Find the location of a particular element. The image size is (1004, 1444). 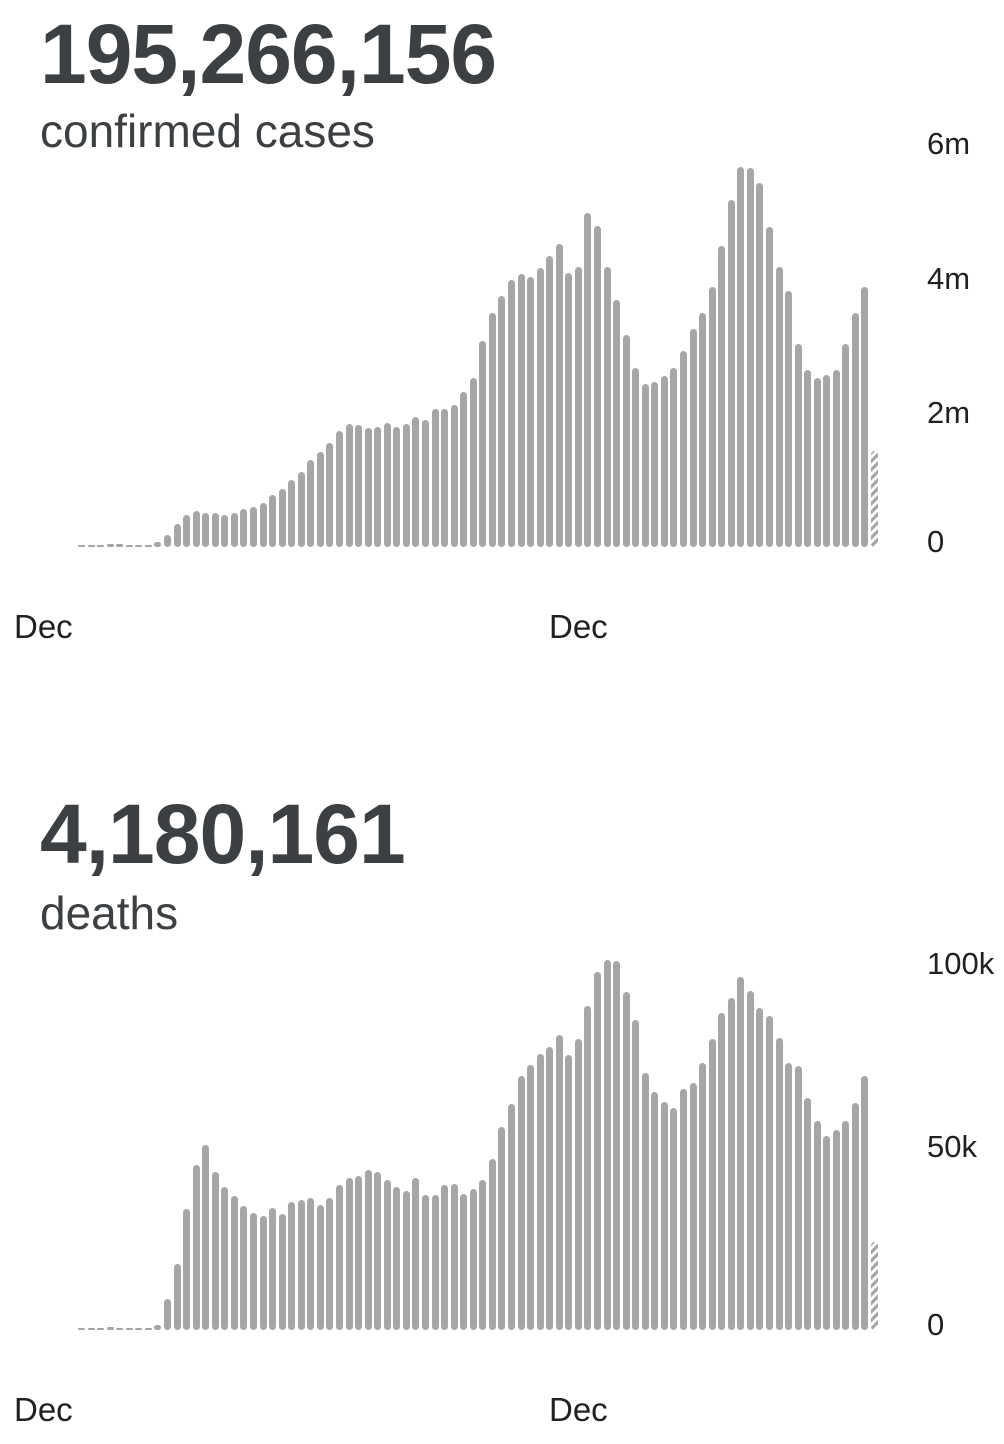

y-axis-tick-label: 50k is located at coordinates (952, 1146).